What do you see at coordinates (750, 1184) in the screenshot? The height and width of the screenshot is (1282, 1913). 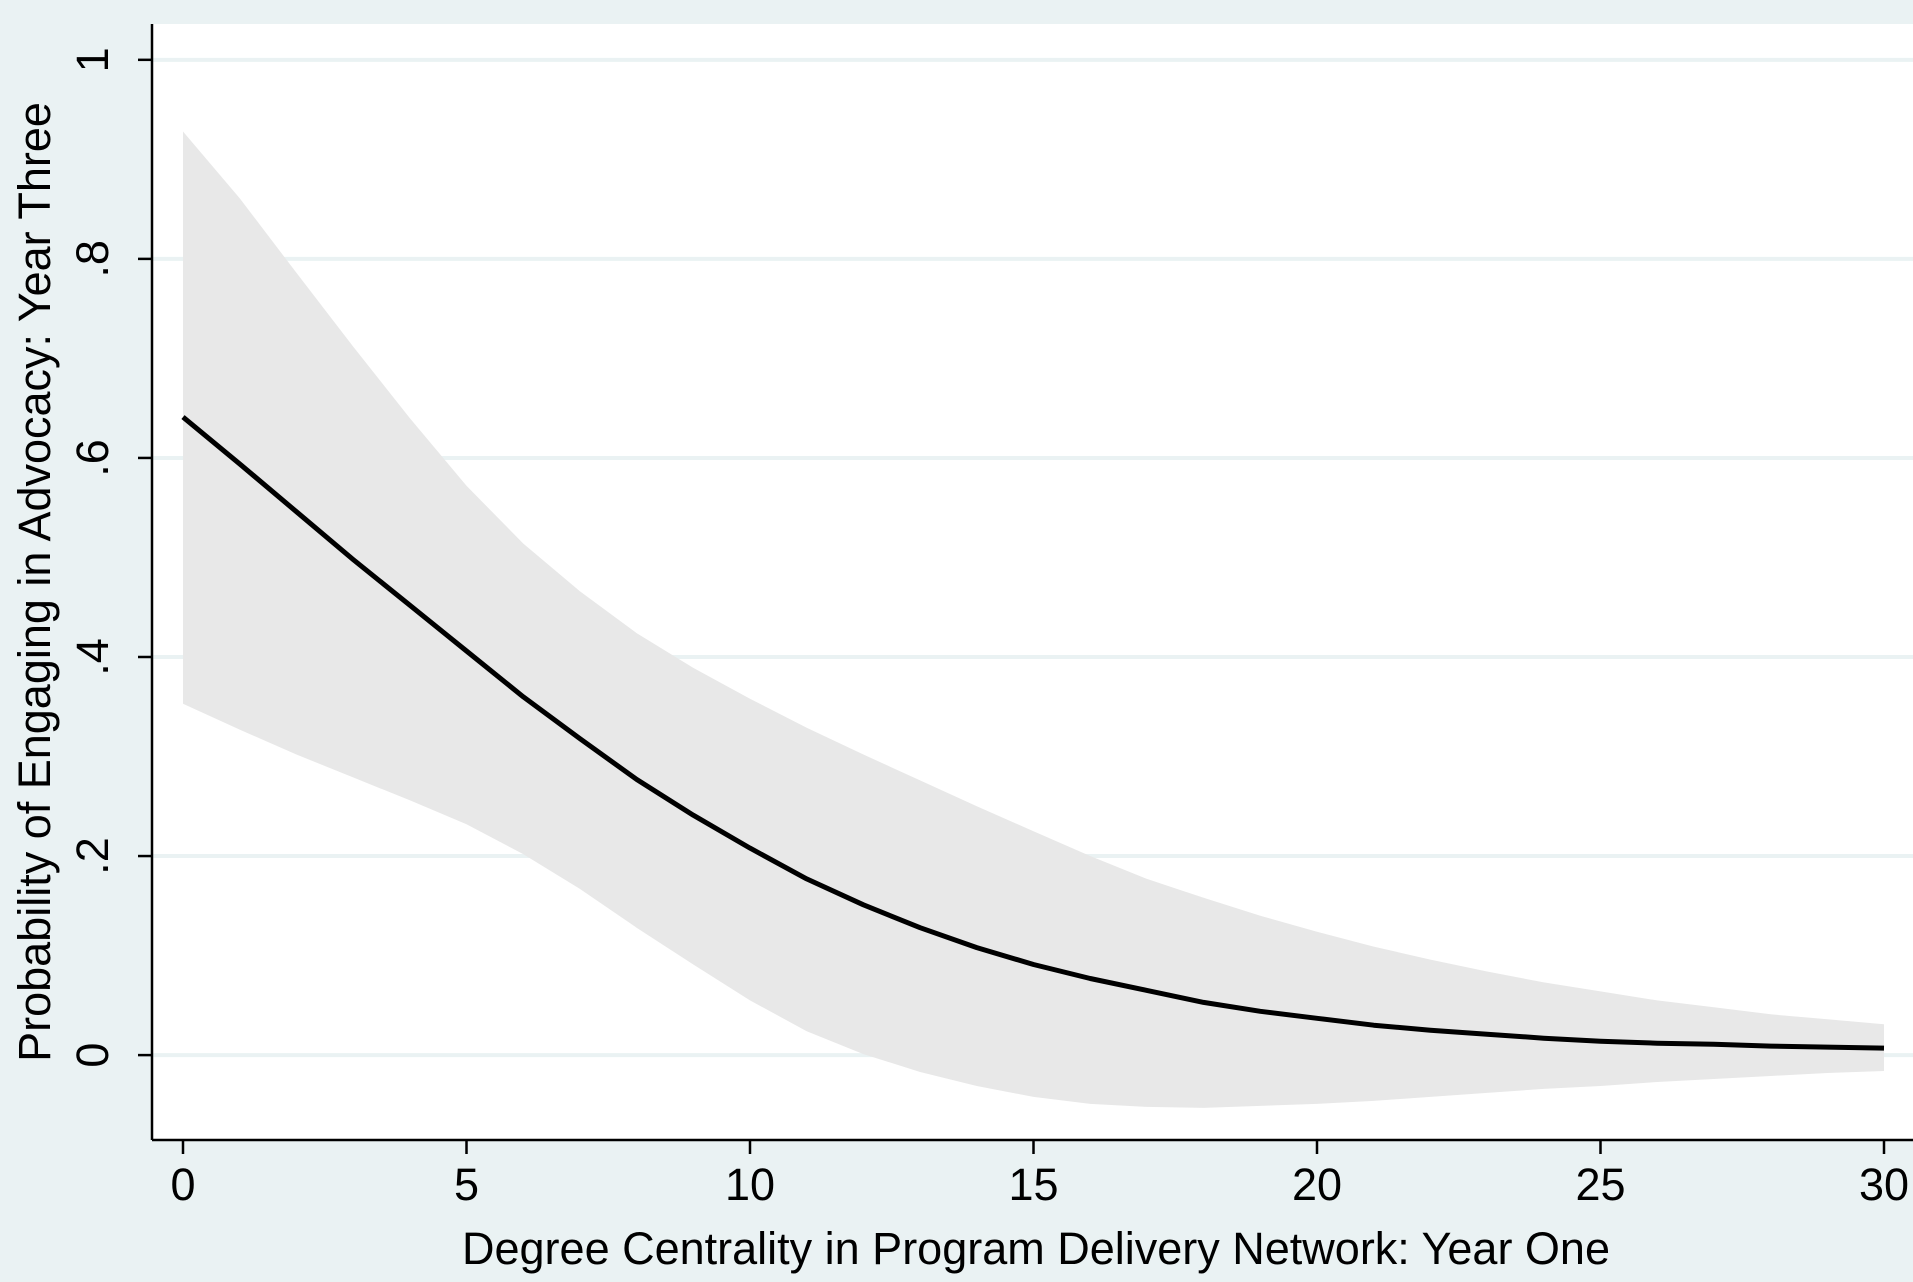 I see `x-tick-label: 10` at bounding box center [750, 1184].